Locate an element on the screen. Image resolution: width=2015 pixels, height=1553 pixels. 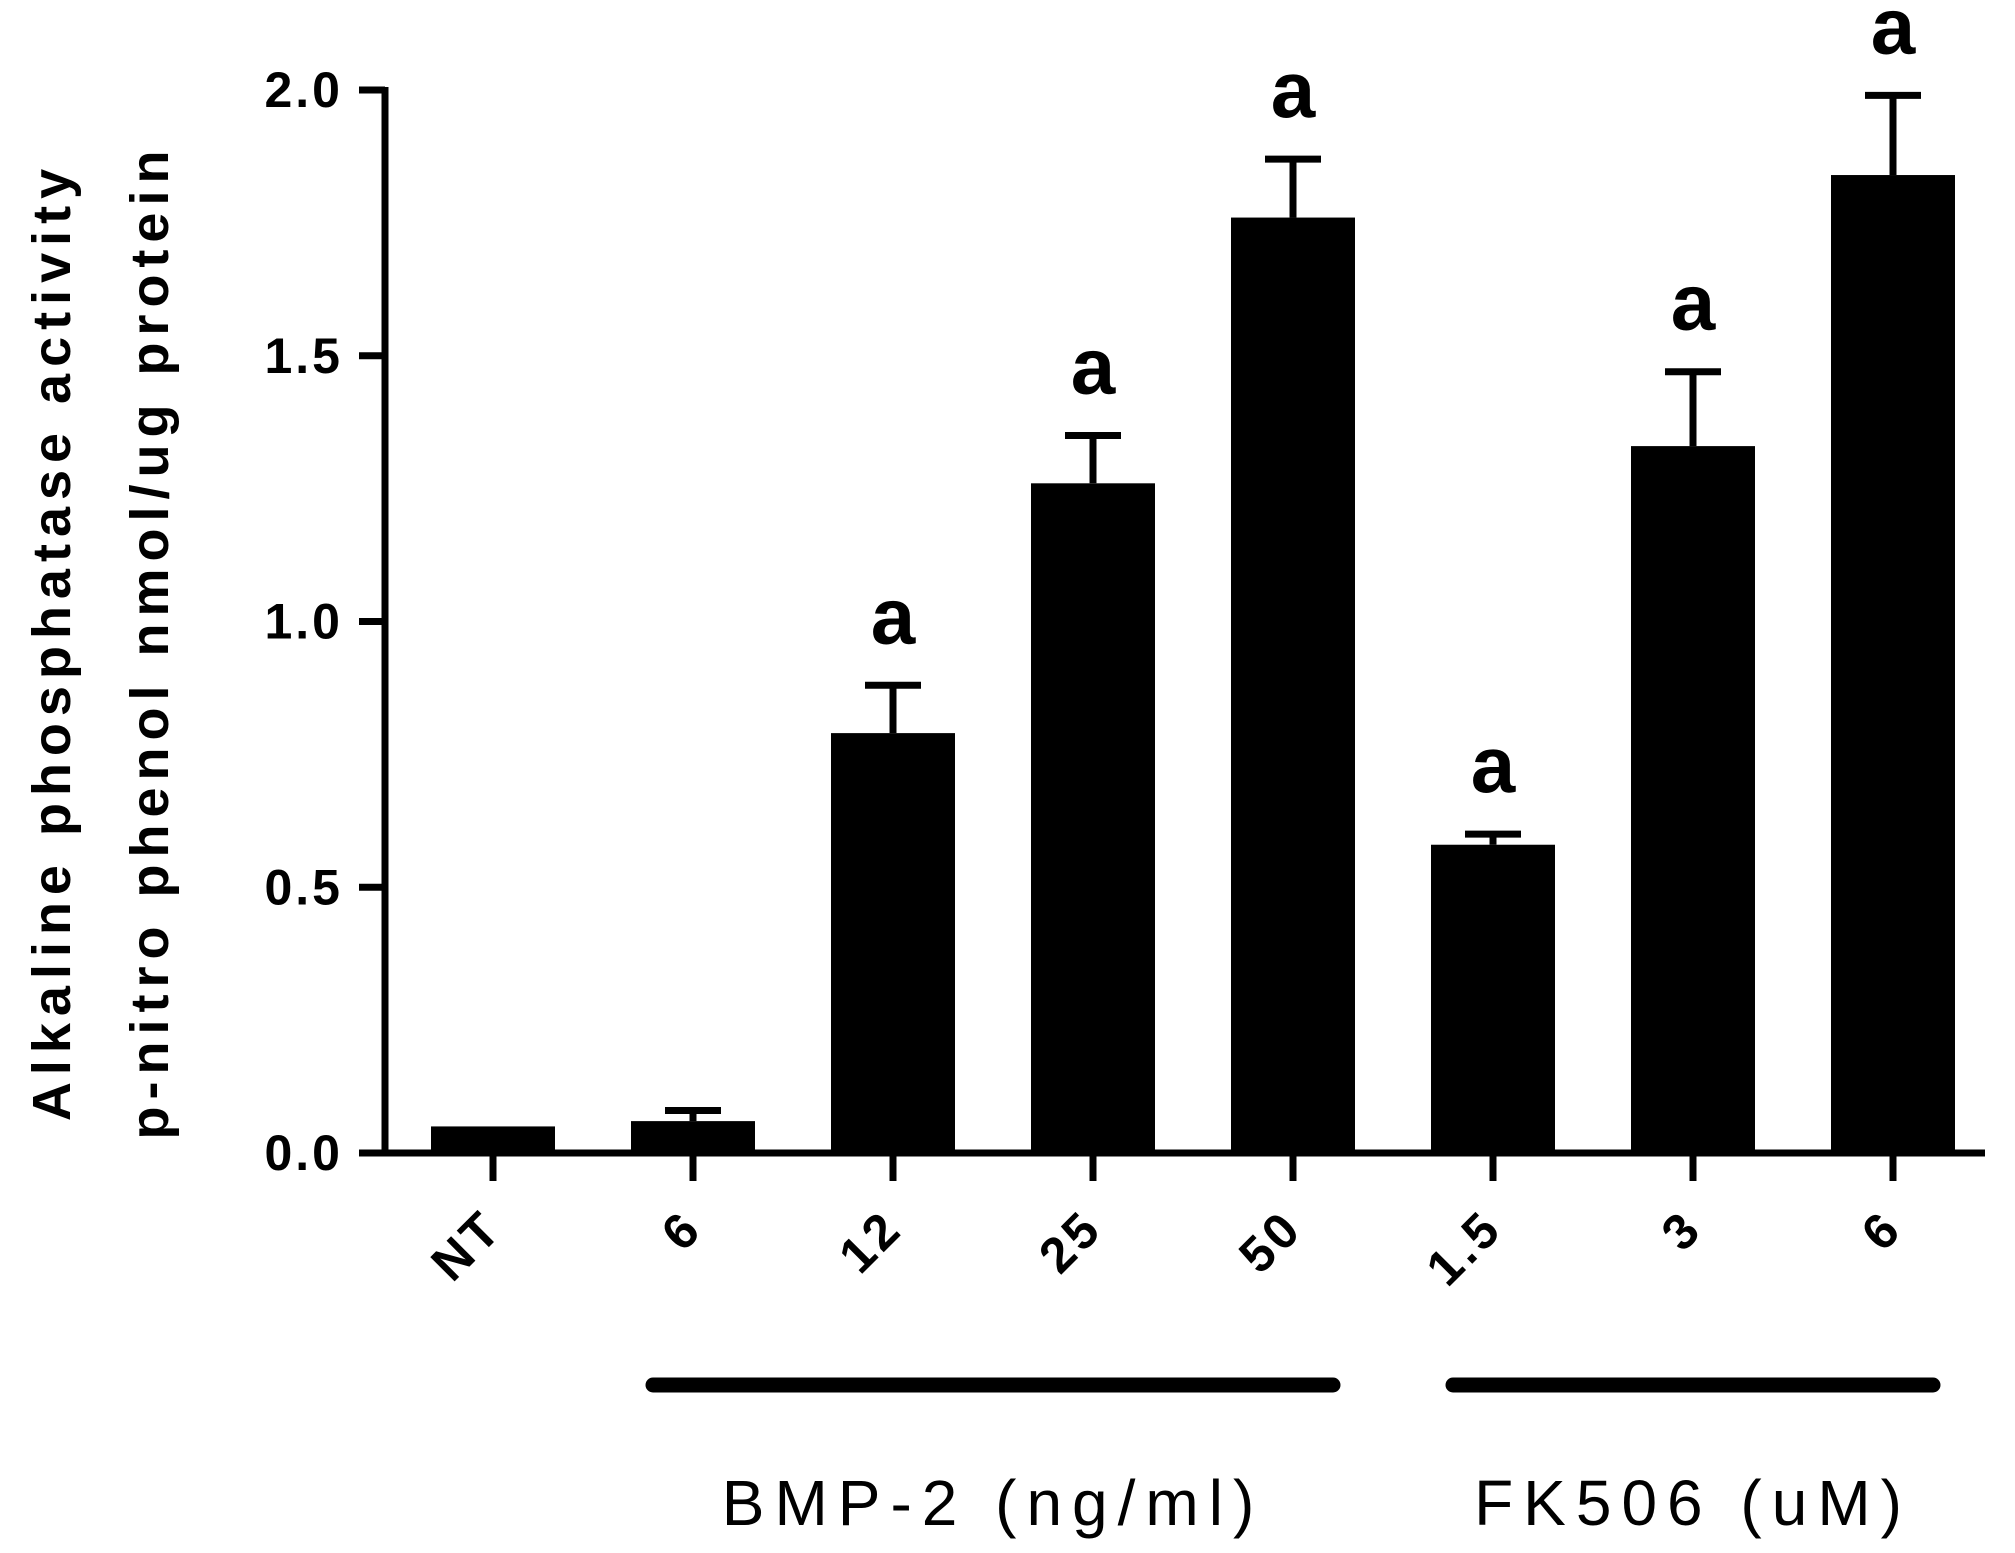
y-axis-label-line: Alkaline phosphatase activity is located at coordinates (52, 641).